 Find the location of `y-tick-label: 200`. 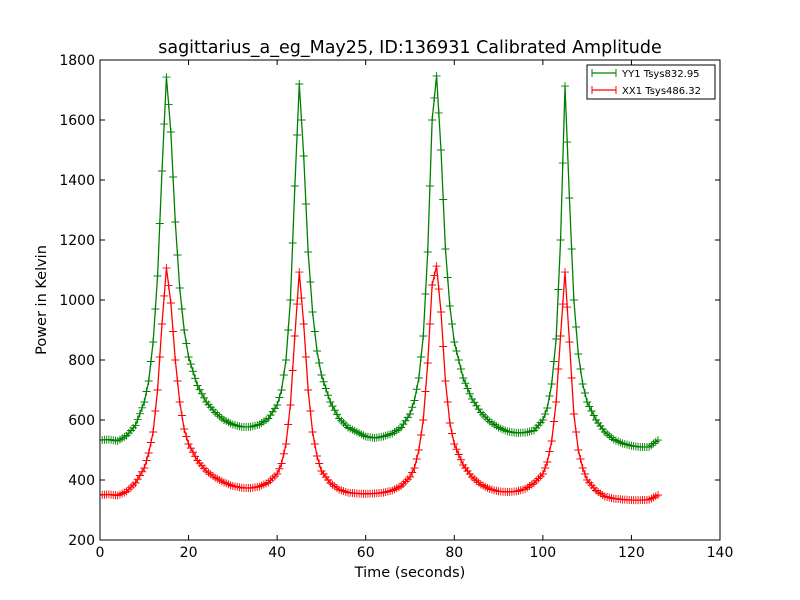

y-tick-label: 200 is located at coordinates (81, 541).